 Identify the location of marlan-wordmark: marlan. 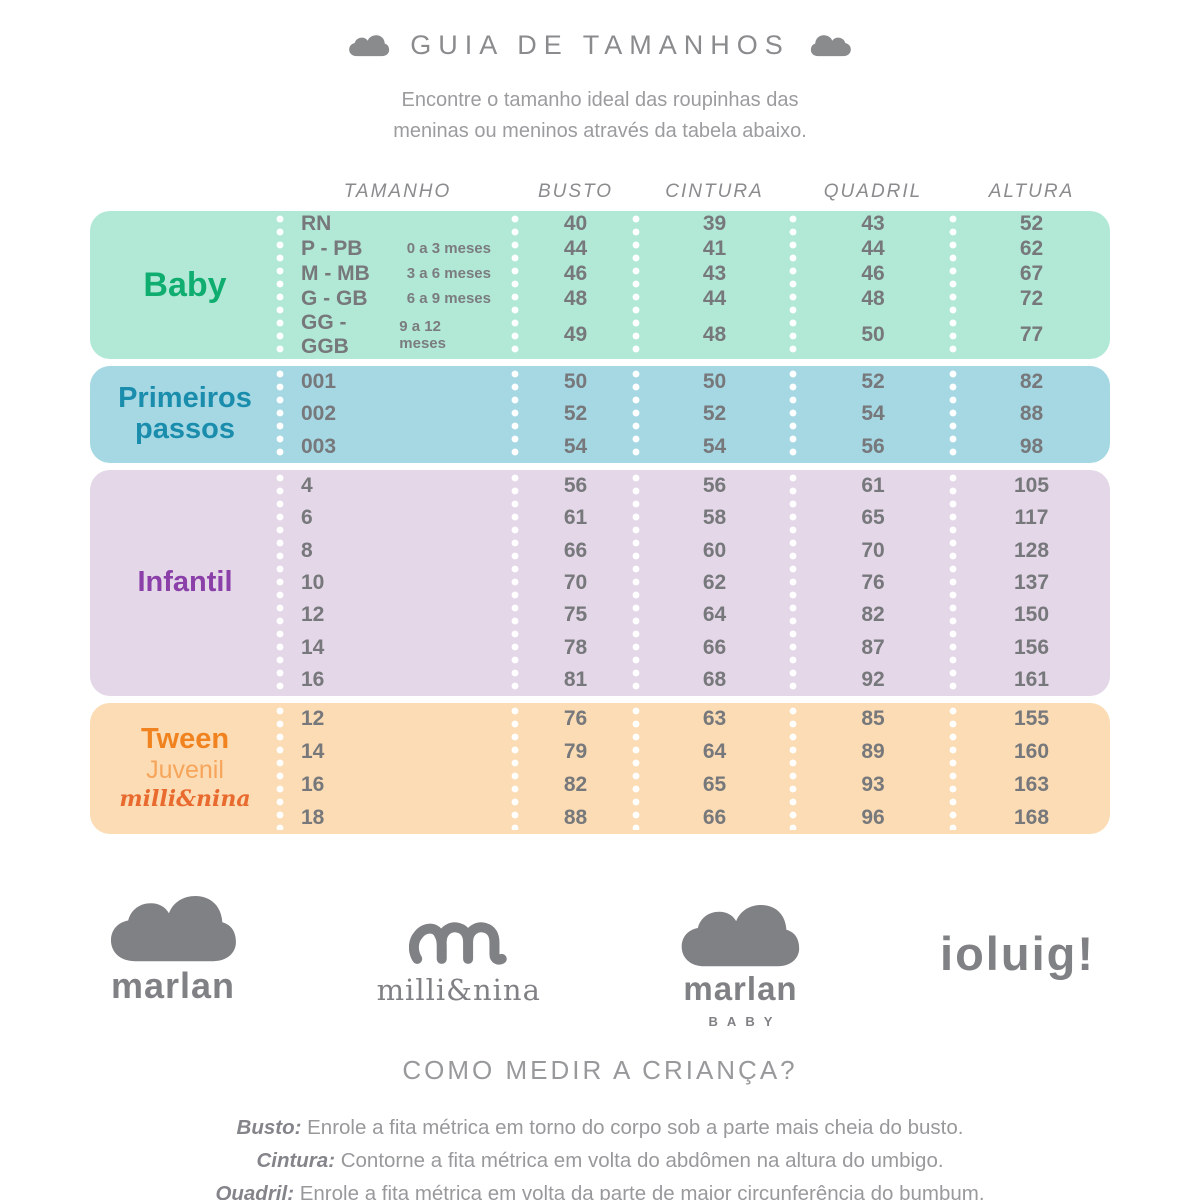
(173, 985).